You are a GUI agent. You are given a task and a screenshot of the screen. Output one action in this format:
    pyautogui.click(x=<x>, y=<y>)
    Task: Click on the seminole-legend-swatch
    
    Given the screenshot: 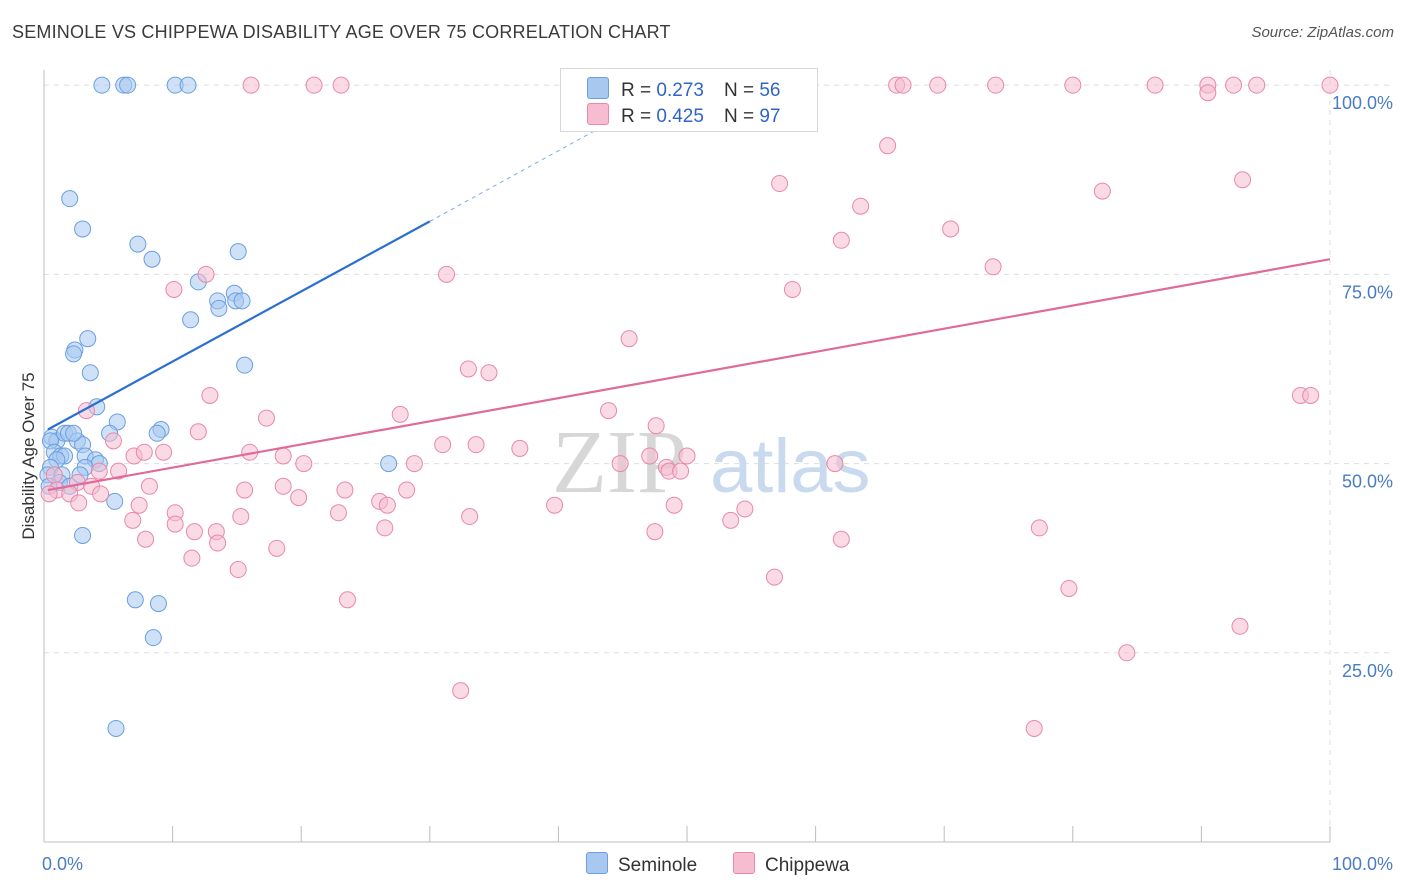 What is the action you would take?
    pyautogui.click(x=597, y=863)
    